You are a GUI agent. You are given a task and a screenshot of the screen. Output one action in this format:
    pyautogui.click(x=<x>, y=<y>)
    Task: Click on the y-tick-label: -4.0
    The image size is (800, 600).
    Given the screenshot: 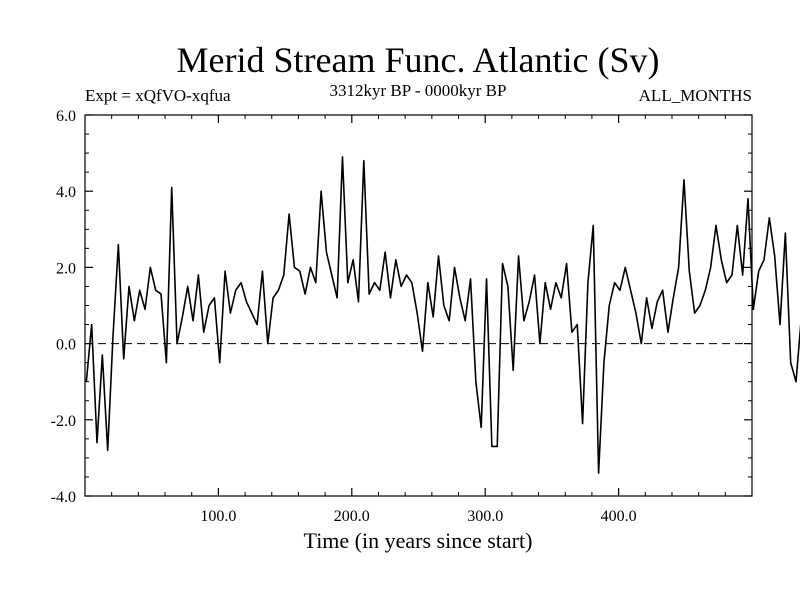 What is the action you would take?
    pyautogui.click(x=63, y=497)
    